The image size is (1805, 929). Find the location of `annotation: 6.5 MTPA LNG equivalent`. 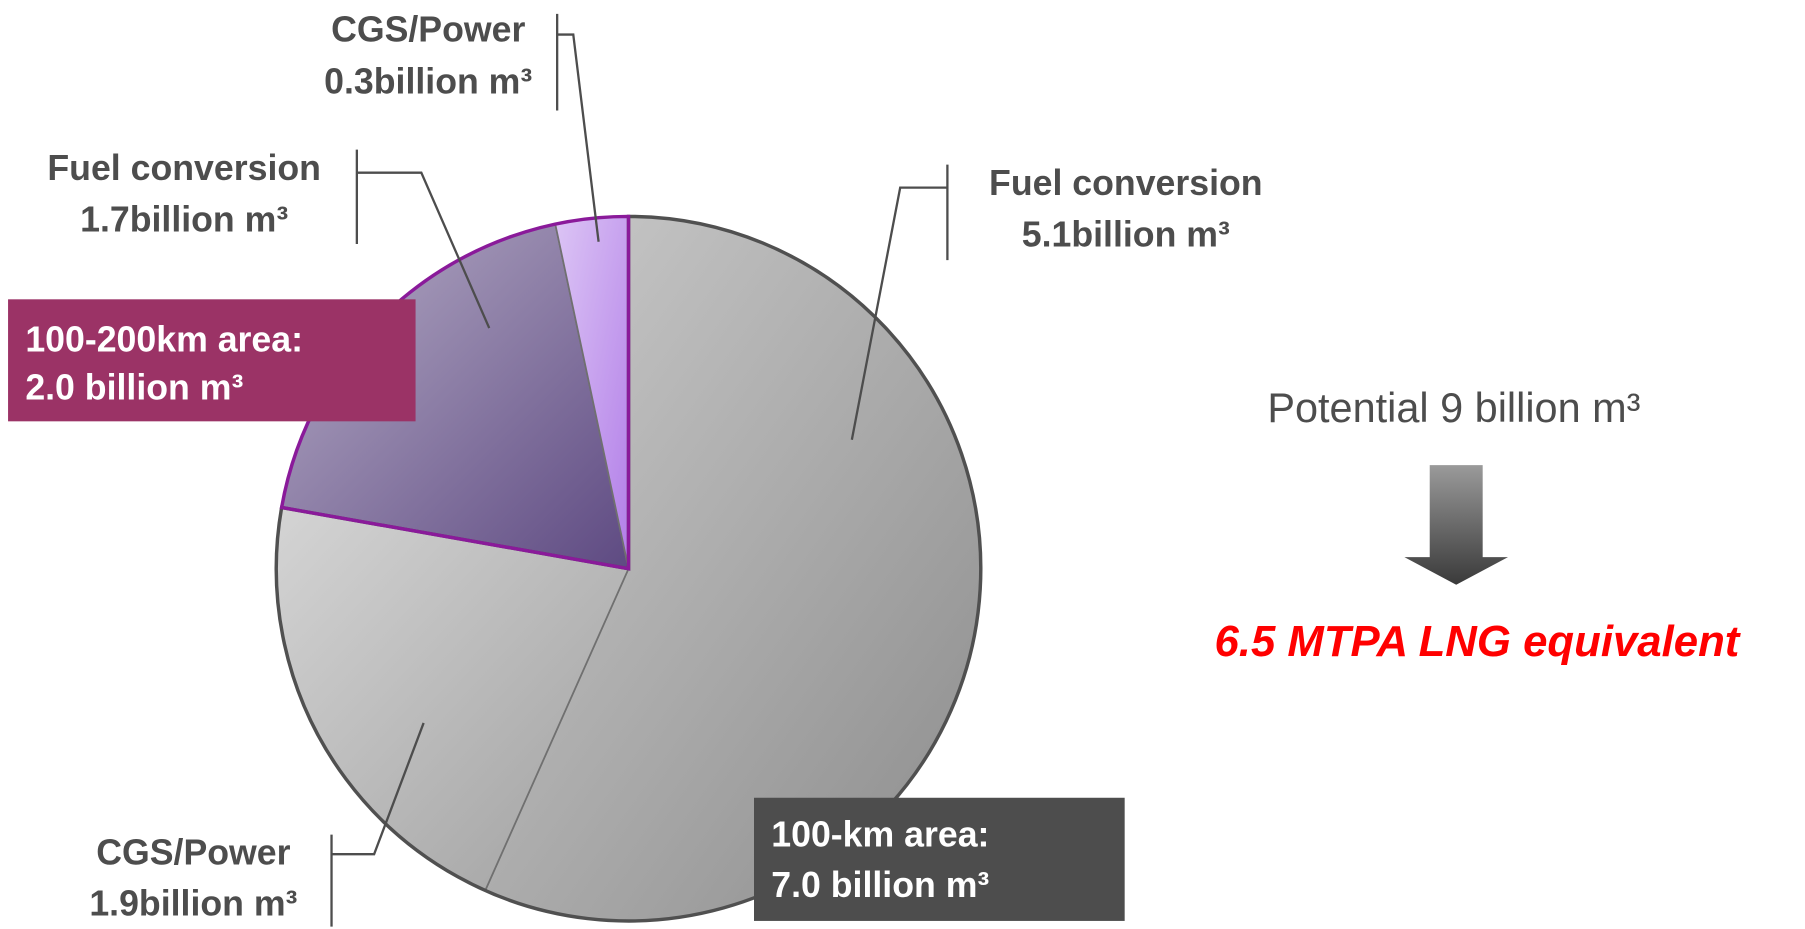

annotation: 6.5 MTPA LNG equivalent is located at coordinates (1477, 641).